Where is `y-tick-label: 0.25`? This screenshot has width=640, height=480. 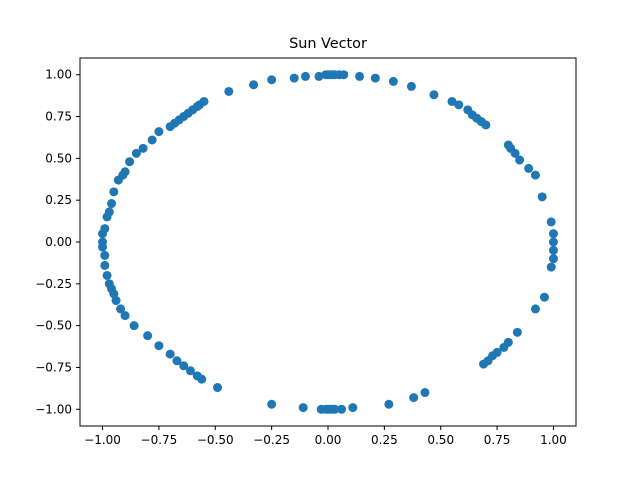
y-tick-label: 0.25 is located at coordinates (58, 200).